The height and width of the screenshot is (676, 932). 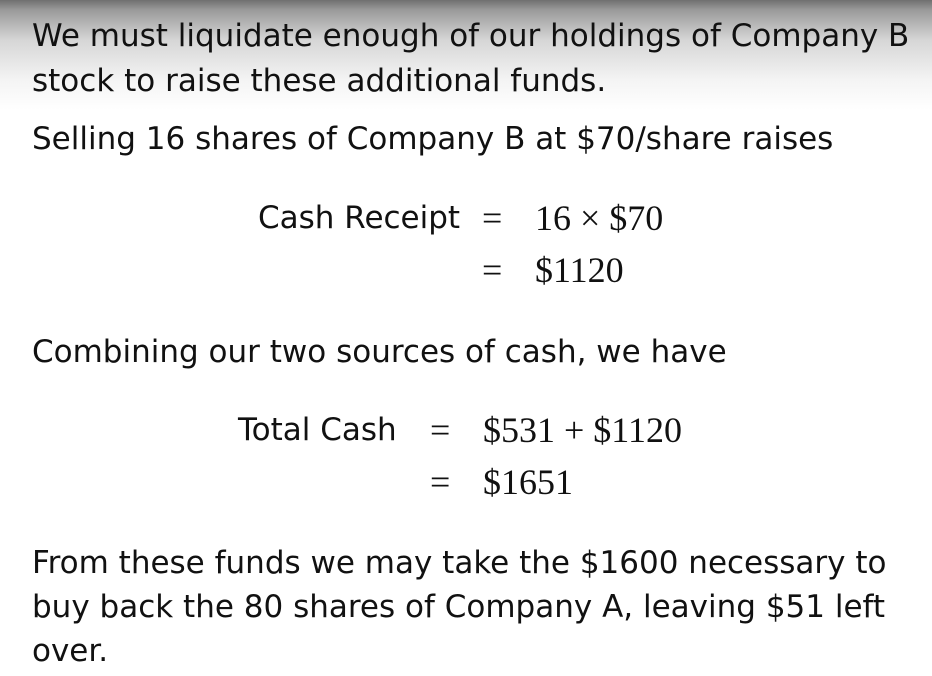 What do you see at coordinates (492, 270) in the screenshot?
I see `equation-1-equals-2: =` at bounding box center [492, 270].